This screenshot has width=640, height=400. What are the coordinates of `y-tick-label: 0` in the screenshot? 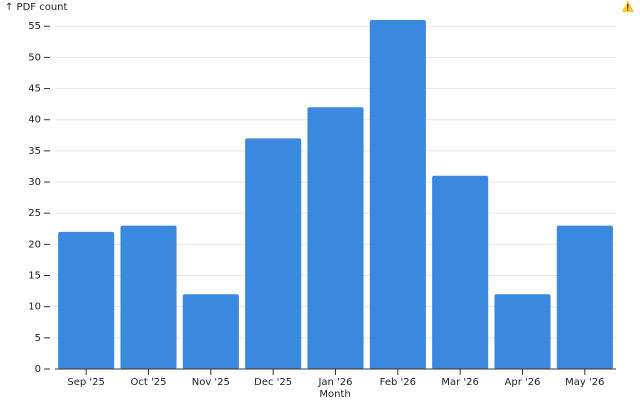 It's located at (38, 369).